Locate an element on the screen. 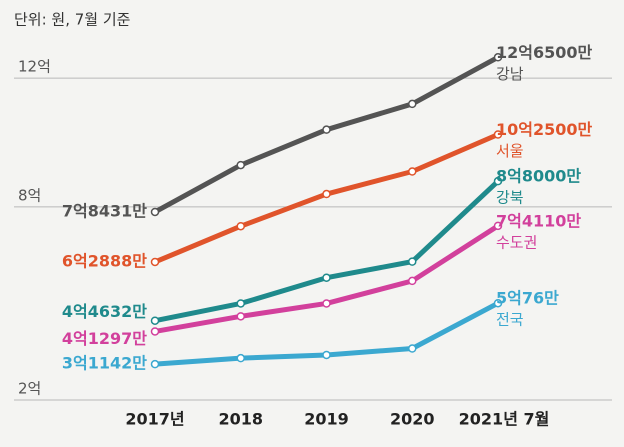 The height and width of the screenshot is (447, 624). x-tick-label: 2019 is located at coordinates (326, 419).